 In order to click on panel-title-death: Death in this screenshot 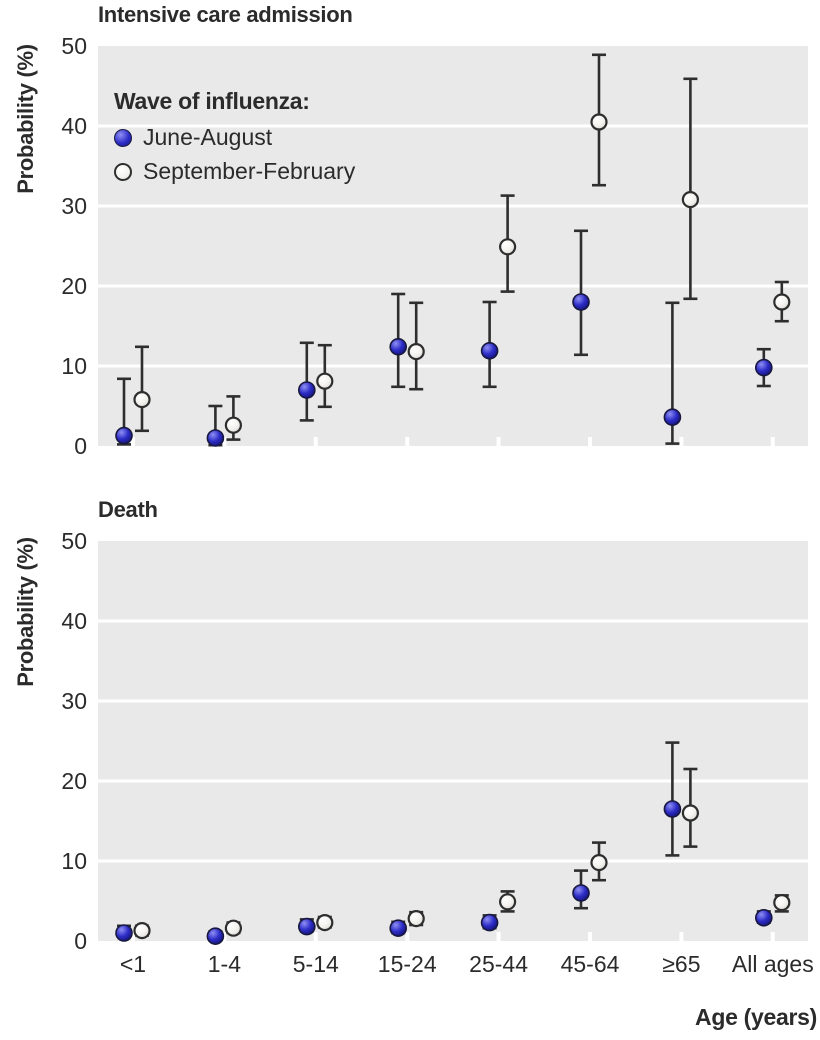, I will do `click(128, 509)`.